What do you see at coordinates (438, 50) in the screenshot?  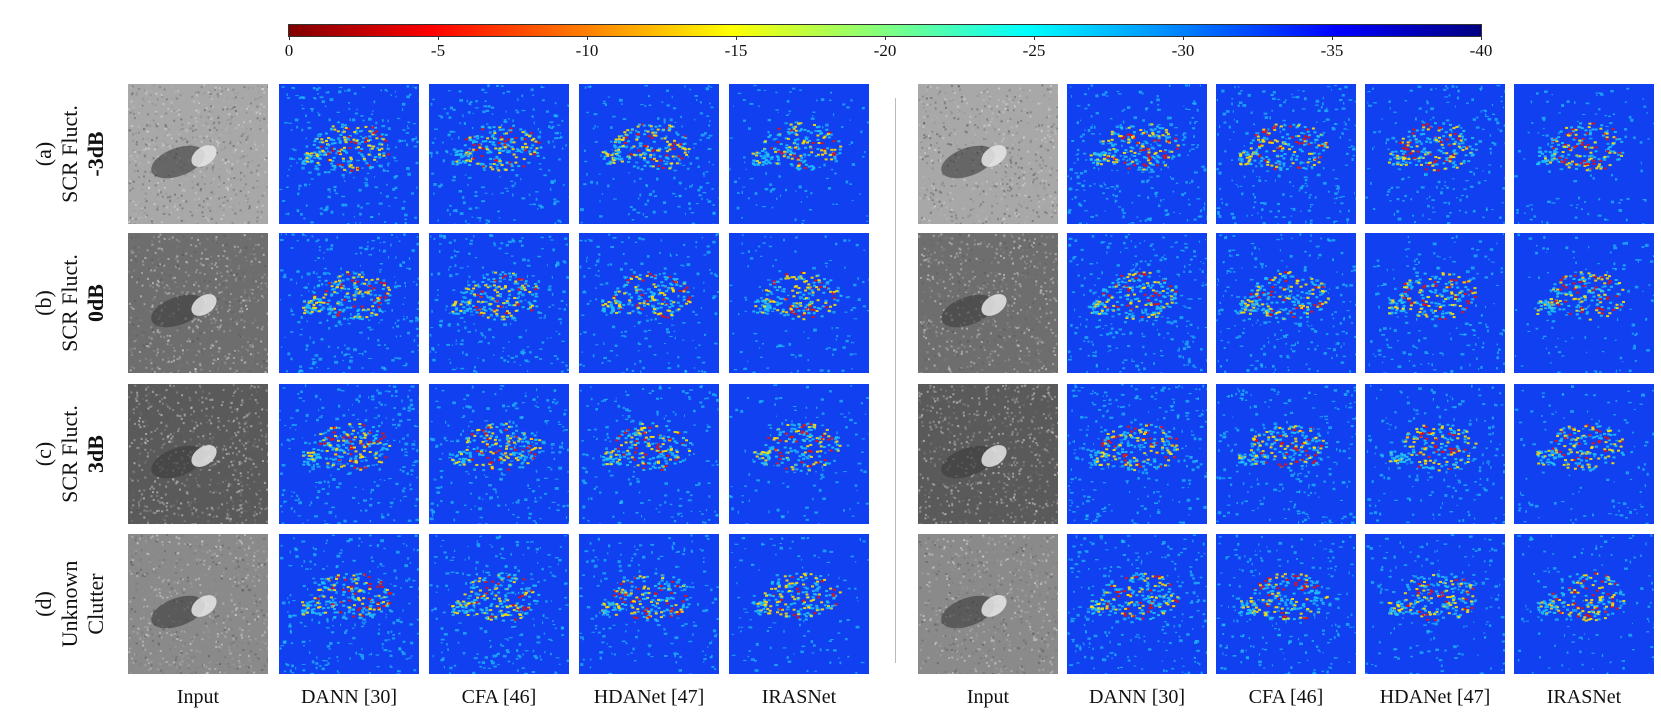 I see `colorbar-tick-label: -5` at bounding box center [438, 50].